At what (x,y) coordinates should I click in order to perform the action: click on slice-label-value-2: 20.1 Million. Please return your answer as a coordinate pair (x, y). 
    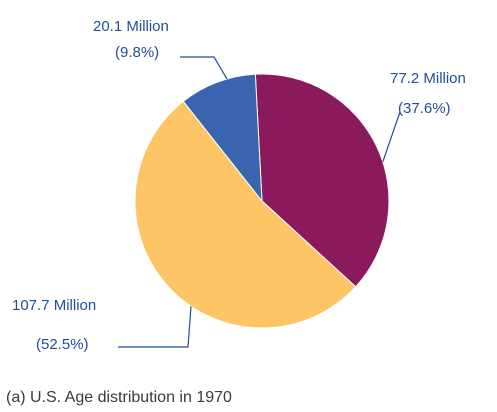
    Looking at the image, I should click on (131, 26).